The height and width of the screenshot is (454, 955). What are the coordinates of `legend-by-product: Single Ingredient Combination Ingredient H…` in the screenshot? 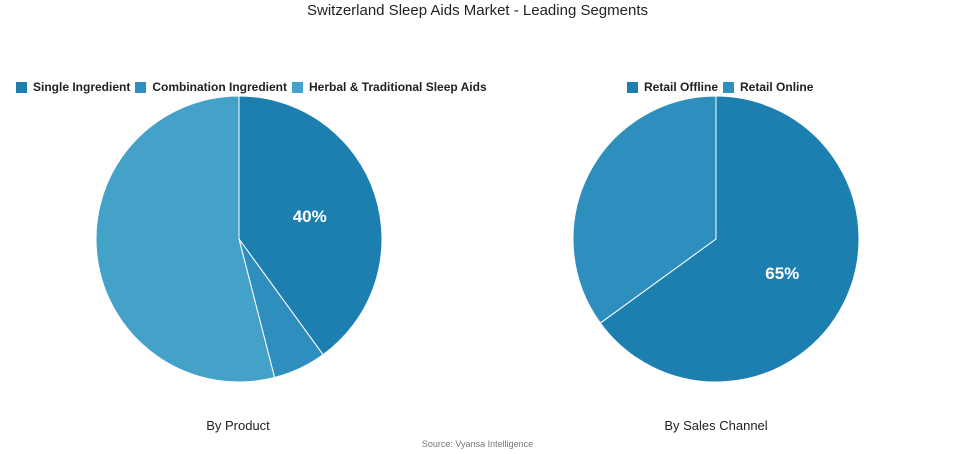 It's located at (254, 87).